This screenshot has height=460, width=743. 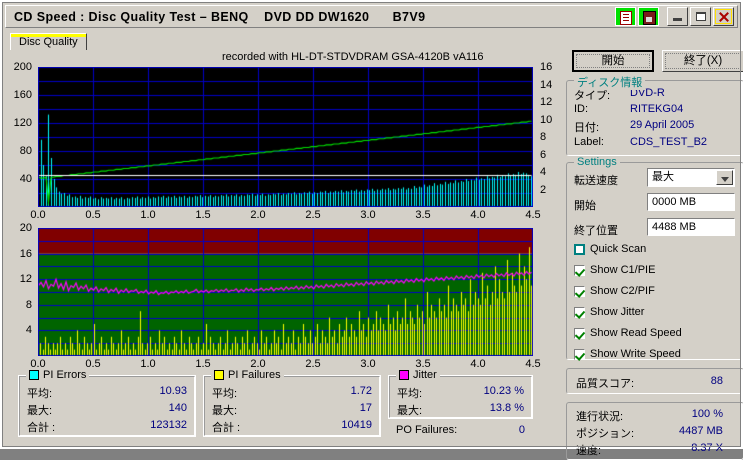 I want to click on checkbox-label: Quick Scan, so click(x=618, y=249).